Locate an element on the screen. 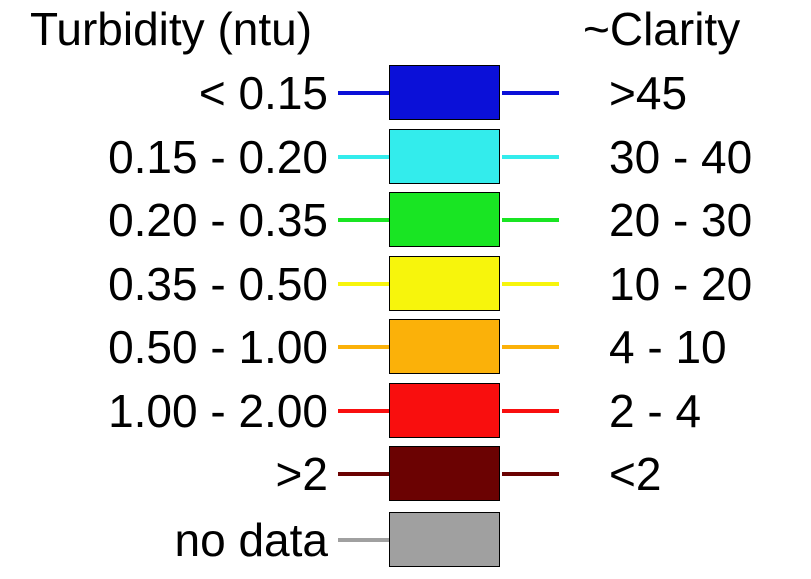  legend-row: 0.20 - 0.35 20 - 30 is located at coordinates (405, 220).